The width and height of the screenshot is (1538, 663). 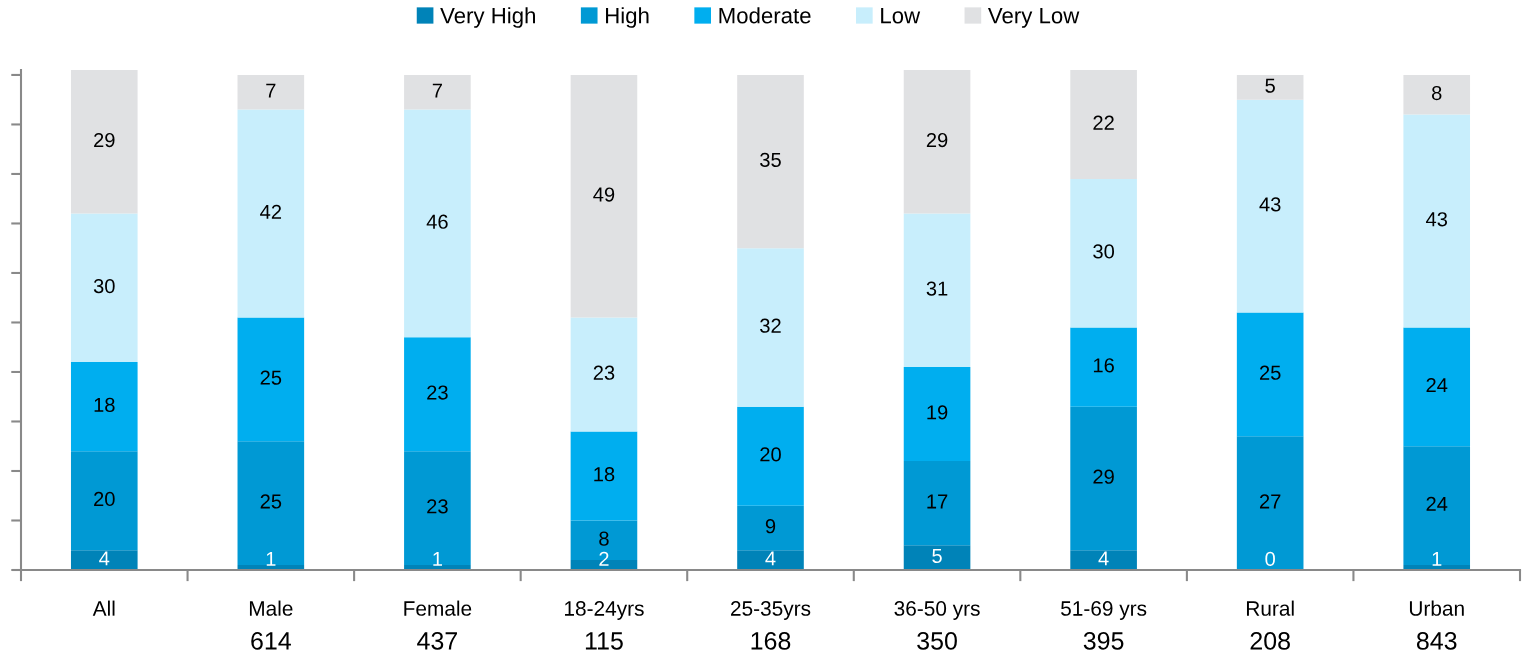 I want to click on text: 350, so click(x=937, y=641).